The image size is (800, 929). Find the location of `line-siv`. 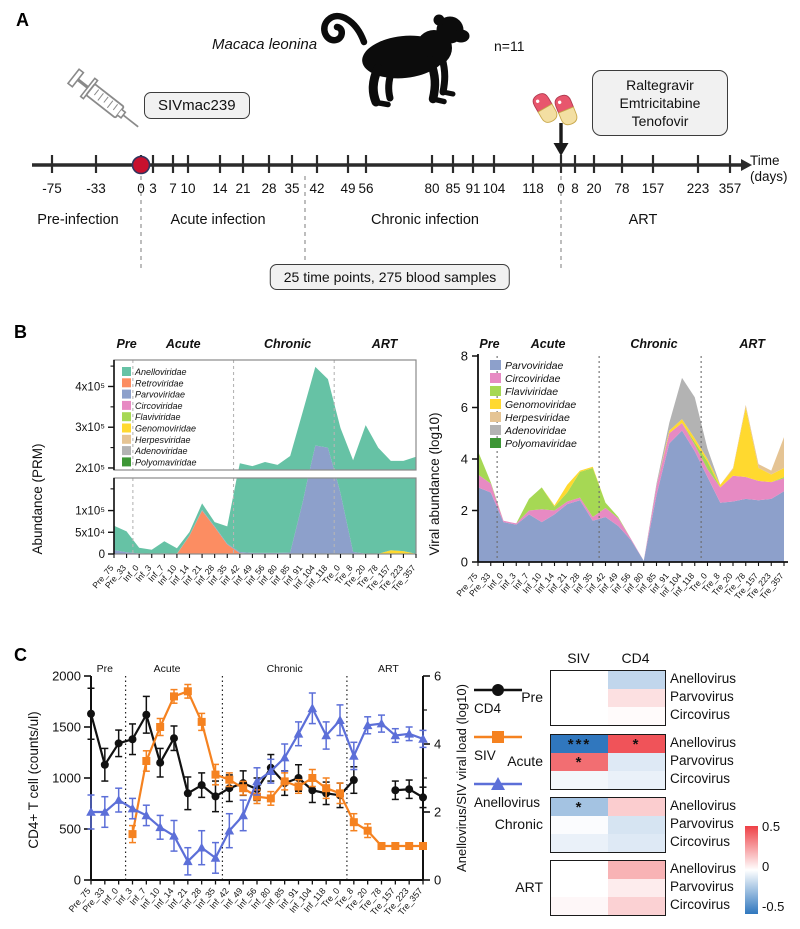

line-siv is located at coordinates (277, 769).